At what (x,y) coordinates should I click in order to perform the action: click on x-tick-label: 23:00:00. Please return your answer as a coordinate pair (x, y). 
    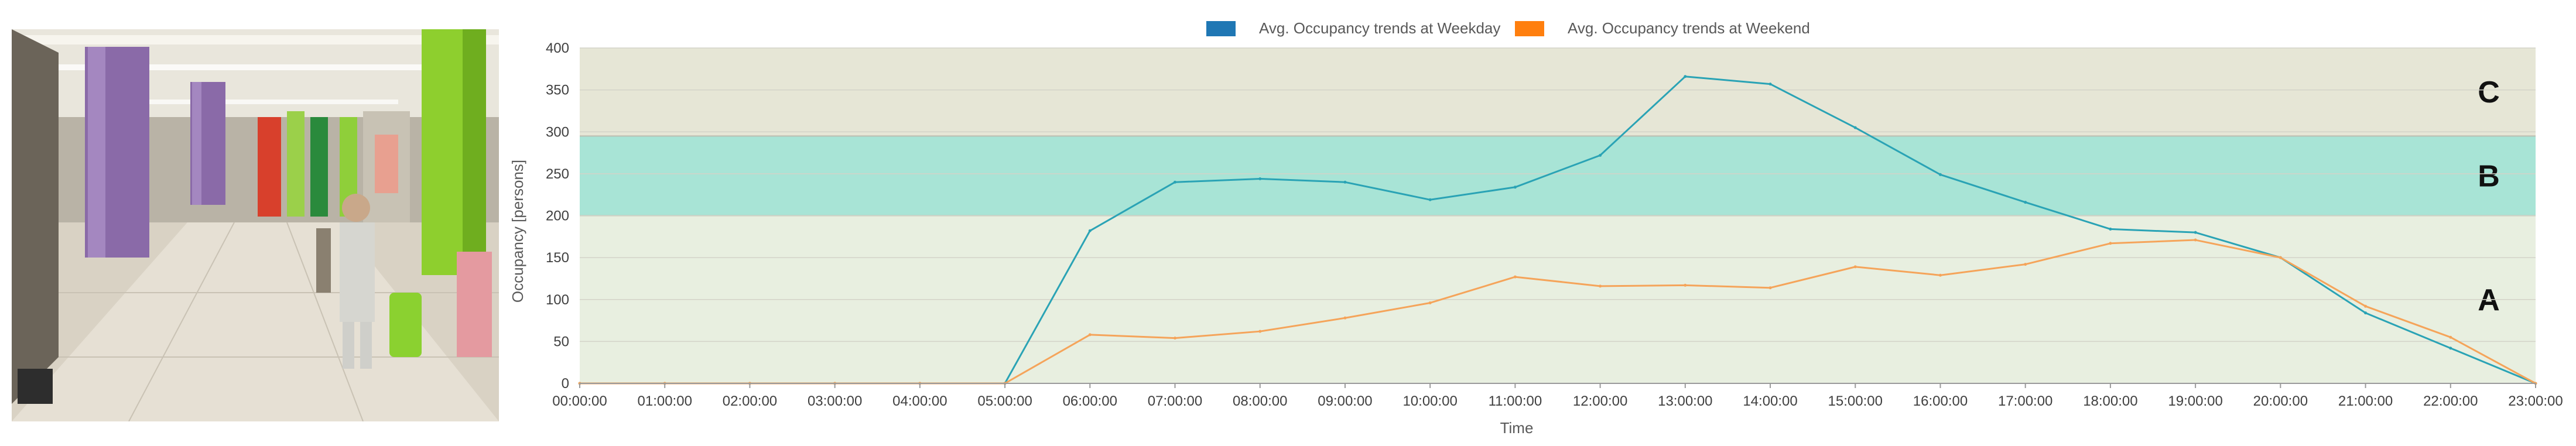
    Looking at the image, I should click on (2535, 401).